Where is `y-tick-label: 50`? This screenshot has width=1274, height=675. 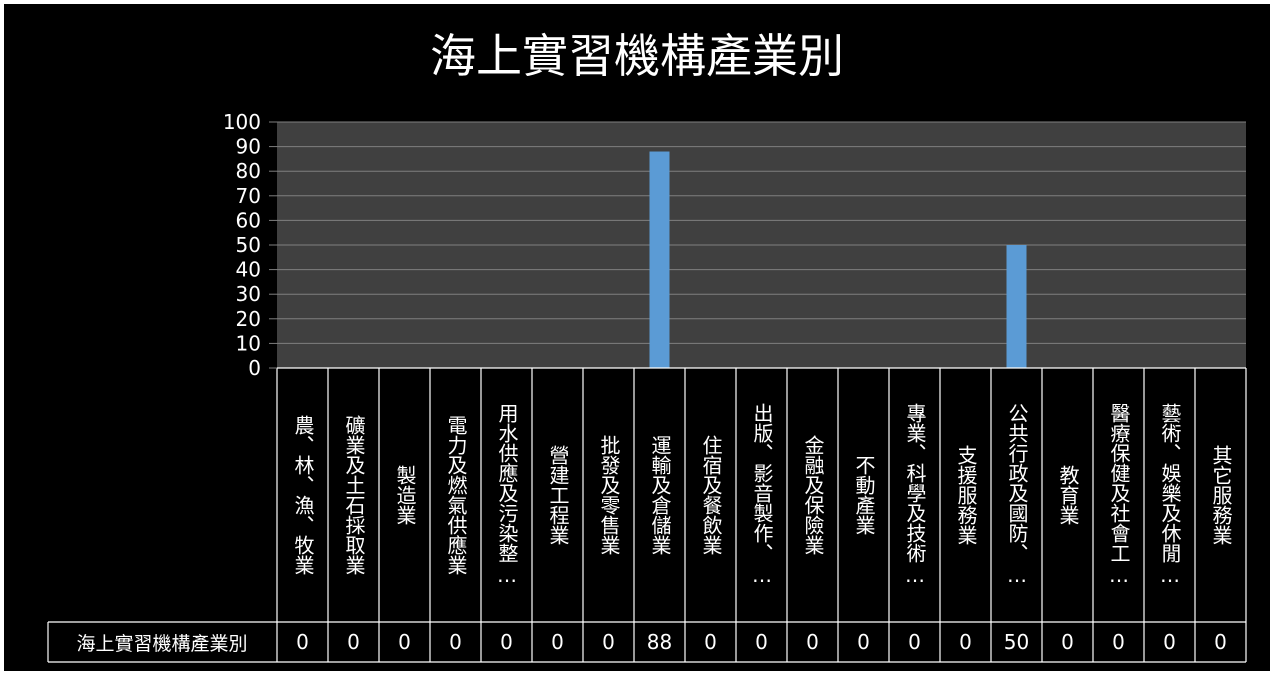 y-tick-label: 50 is located at coordinates (248, 245).